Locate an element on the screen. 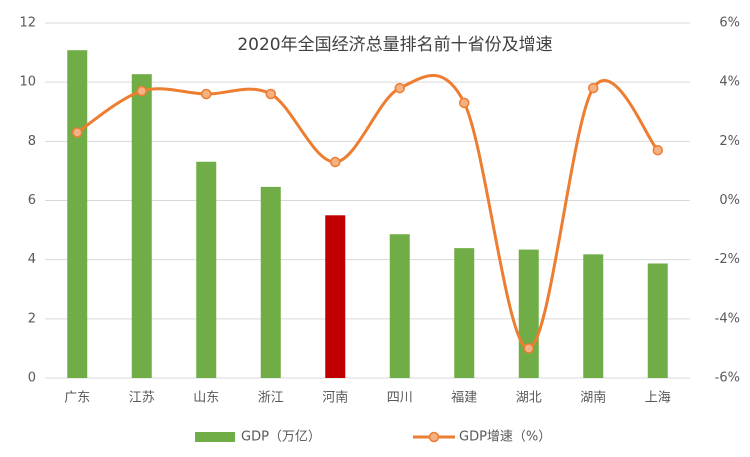  x-tick-label: 浙江 is located at coordinates (271, 398).